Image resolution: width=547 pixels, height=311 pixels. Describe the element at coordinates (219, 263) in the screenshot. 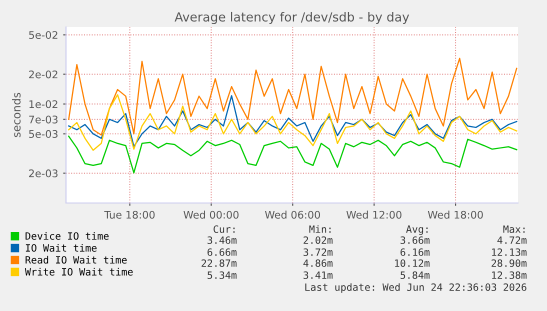

I see `text: 22.87m` at that location.